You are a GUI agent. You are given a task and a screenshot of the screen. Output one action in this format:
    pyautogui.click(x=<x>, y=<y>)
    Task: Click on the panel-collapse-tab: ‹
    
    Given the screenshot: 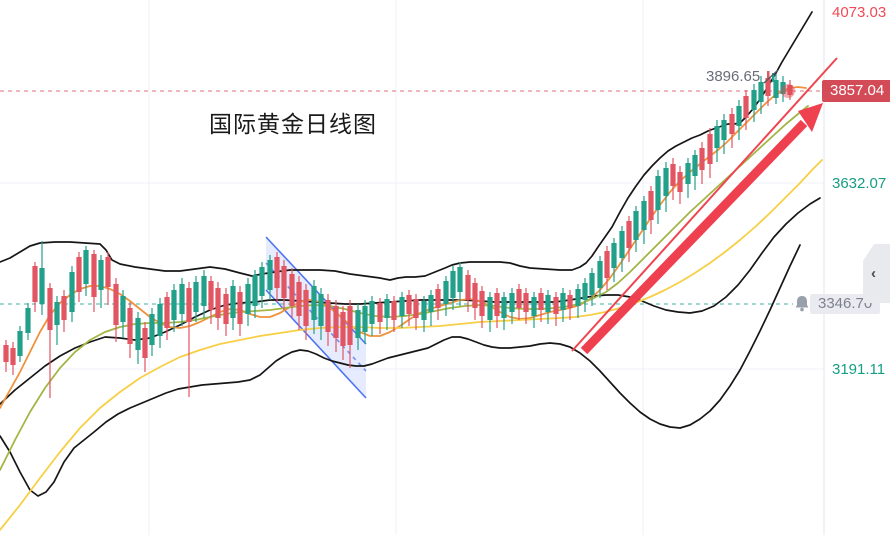 What is the action you would take?
    pyautogui.click(x=876, y=273)
    